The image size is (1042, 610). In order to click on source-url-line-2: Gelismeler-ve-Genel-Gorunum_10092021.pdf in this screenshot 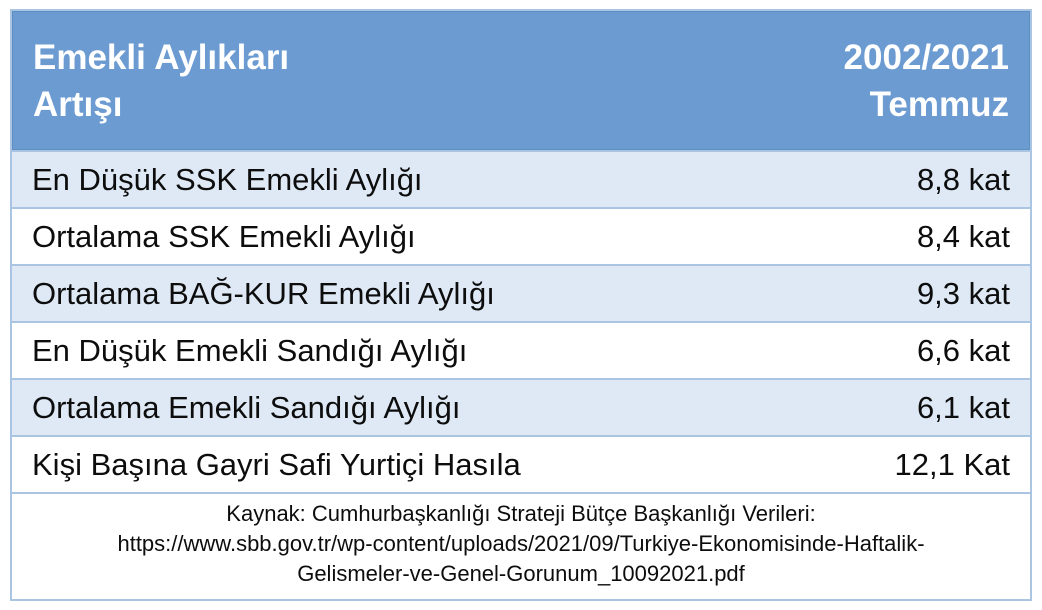, I will do `click(521, 573)`.